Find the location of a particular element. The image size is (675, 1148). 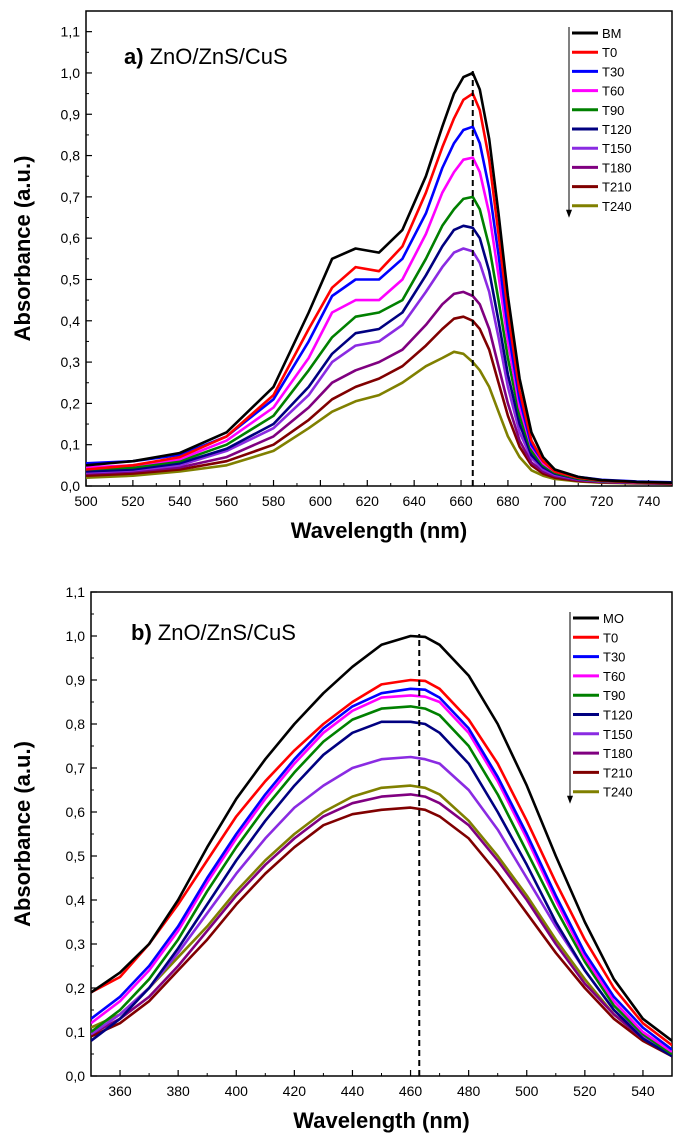

x-tick-label: 740 is located at coordinates (649, 501).